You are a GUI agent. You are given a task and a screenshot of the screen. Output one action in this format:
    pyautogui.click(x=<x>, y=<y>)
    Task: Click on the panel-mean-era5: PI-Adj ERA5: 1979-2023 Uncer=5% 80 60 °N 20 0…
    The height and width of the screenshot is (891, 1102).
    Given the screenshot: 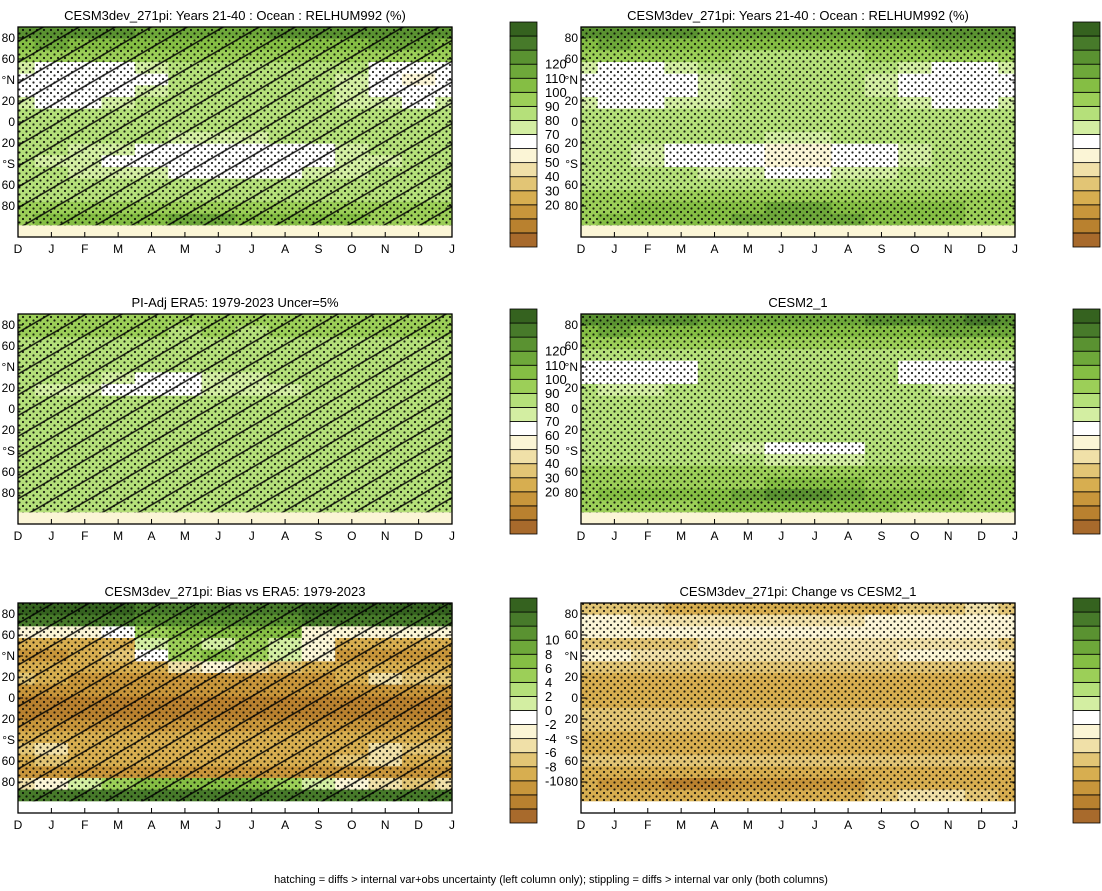 What is the action you would take?
    pyautogui.click(x=284, y=419)
    